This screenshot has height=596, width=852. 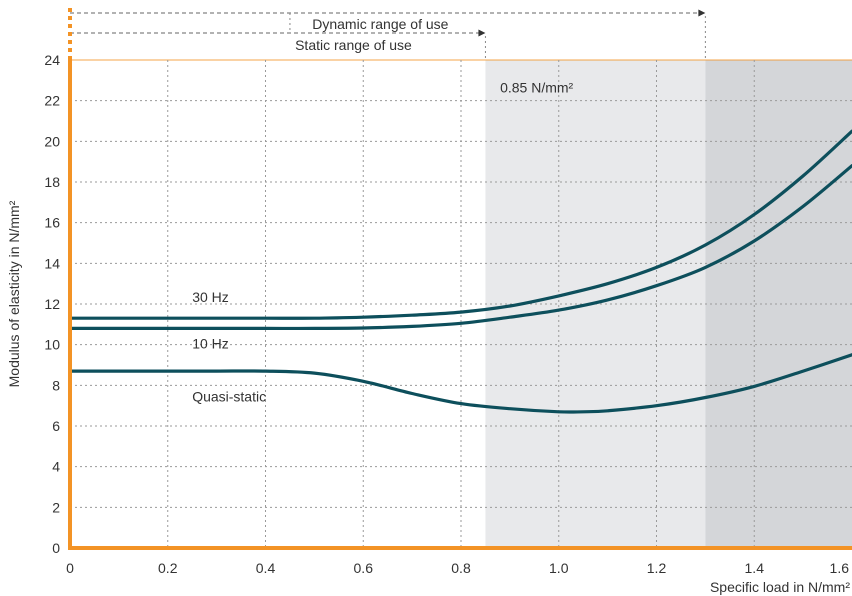 What do you see at coordinates (559, 568) in the screenshot?
I see `x-tick-label: 1.0` at bounding box center [559, 568].